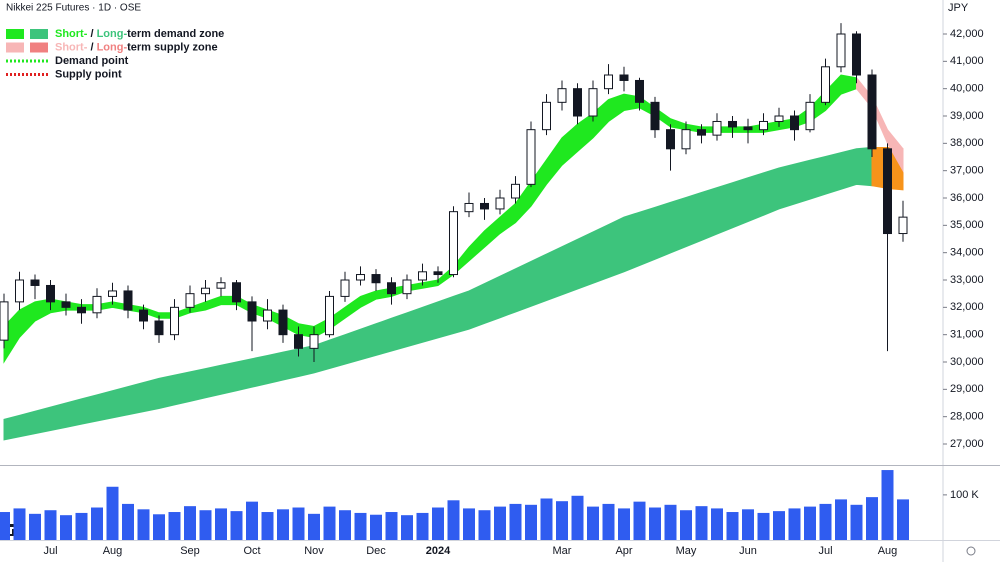 This screenshot has width=1000, height=562. Describe the element at coordinates (623, 551) in the screenshot. I see `x-tick-label: Apr` at that location.